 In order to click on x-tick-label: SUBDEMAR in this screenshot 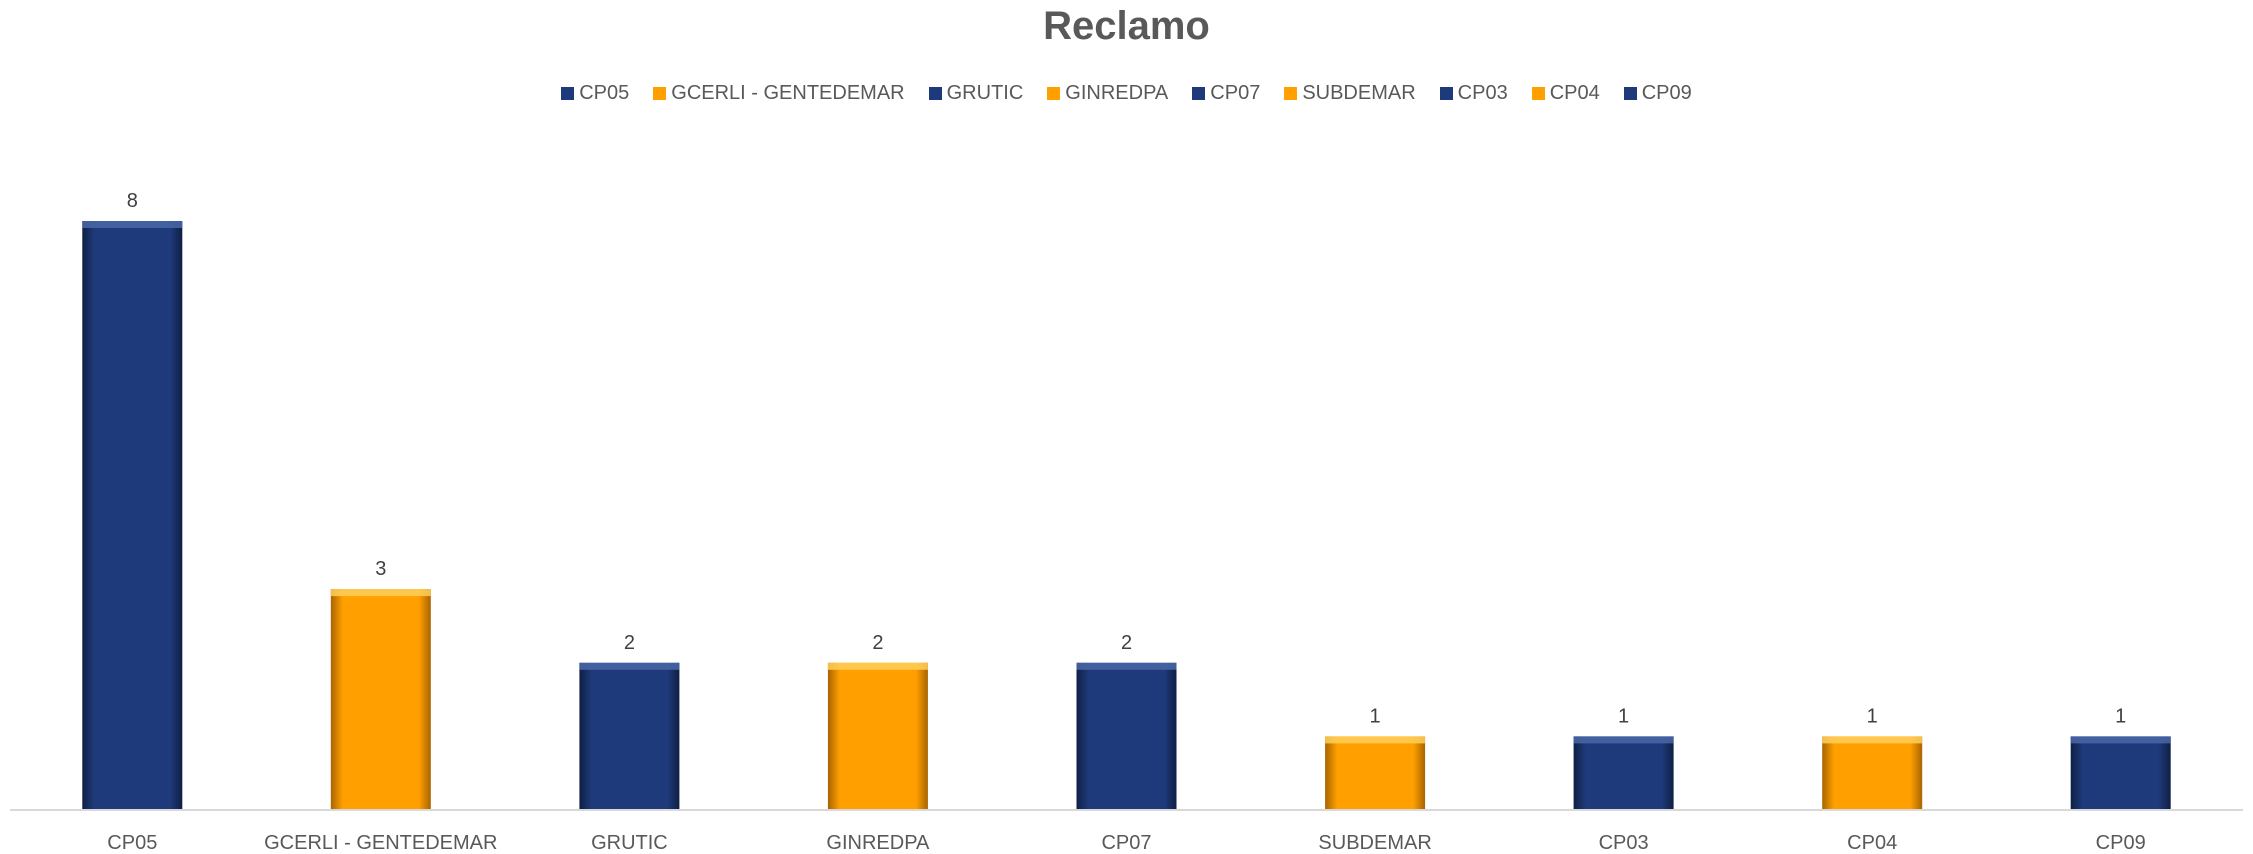, I will do `click(1374, 843)`.